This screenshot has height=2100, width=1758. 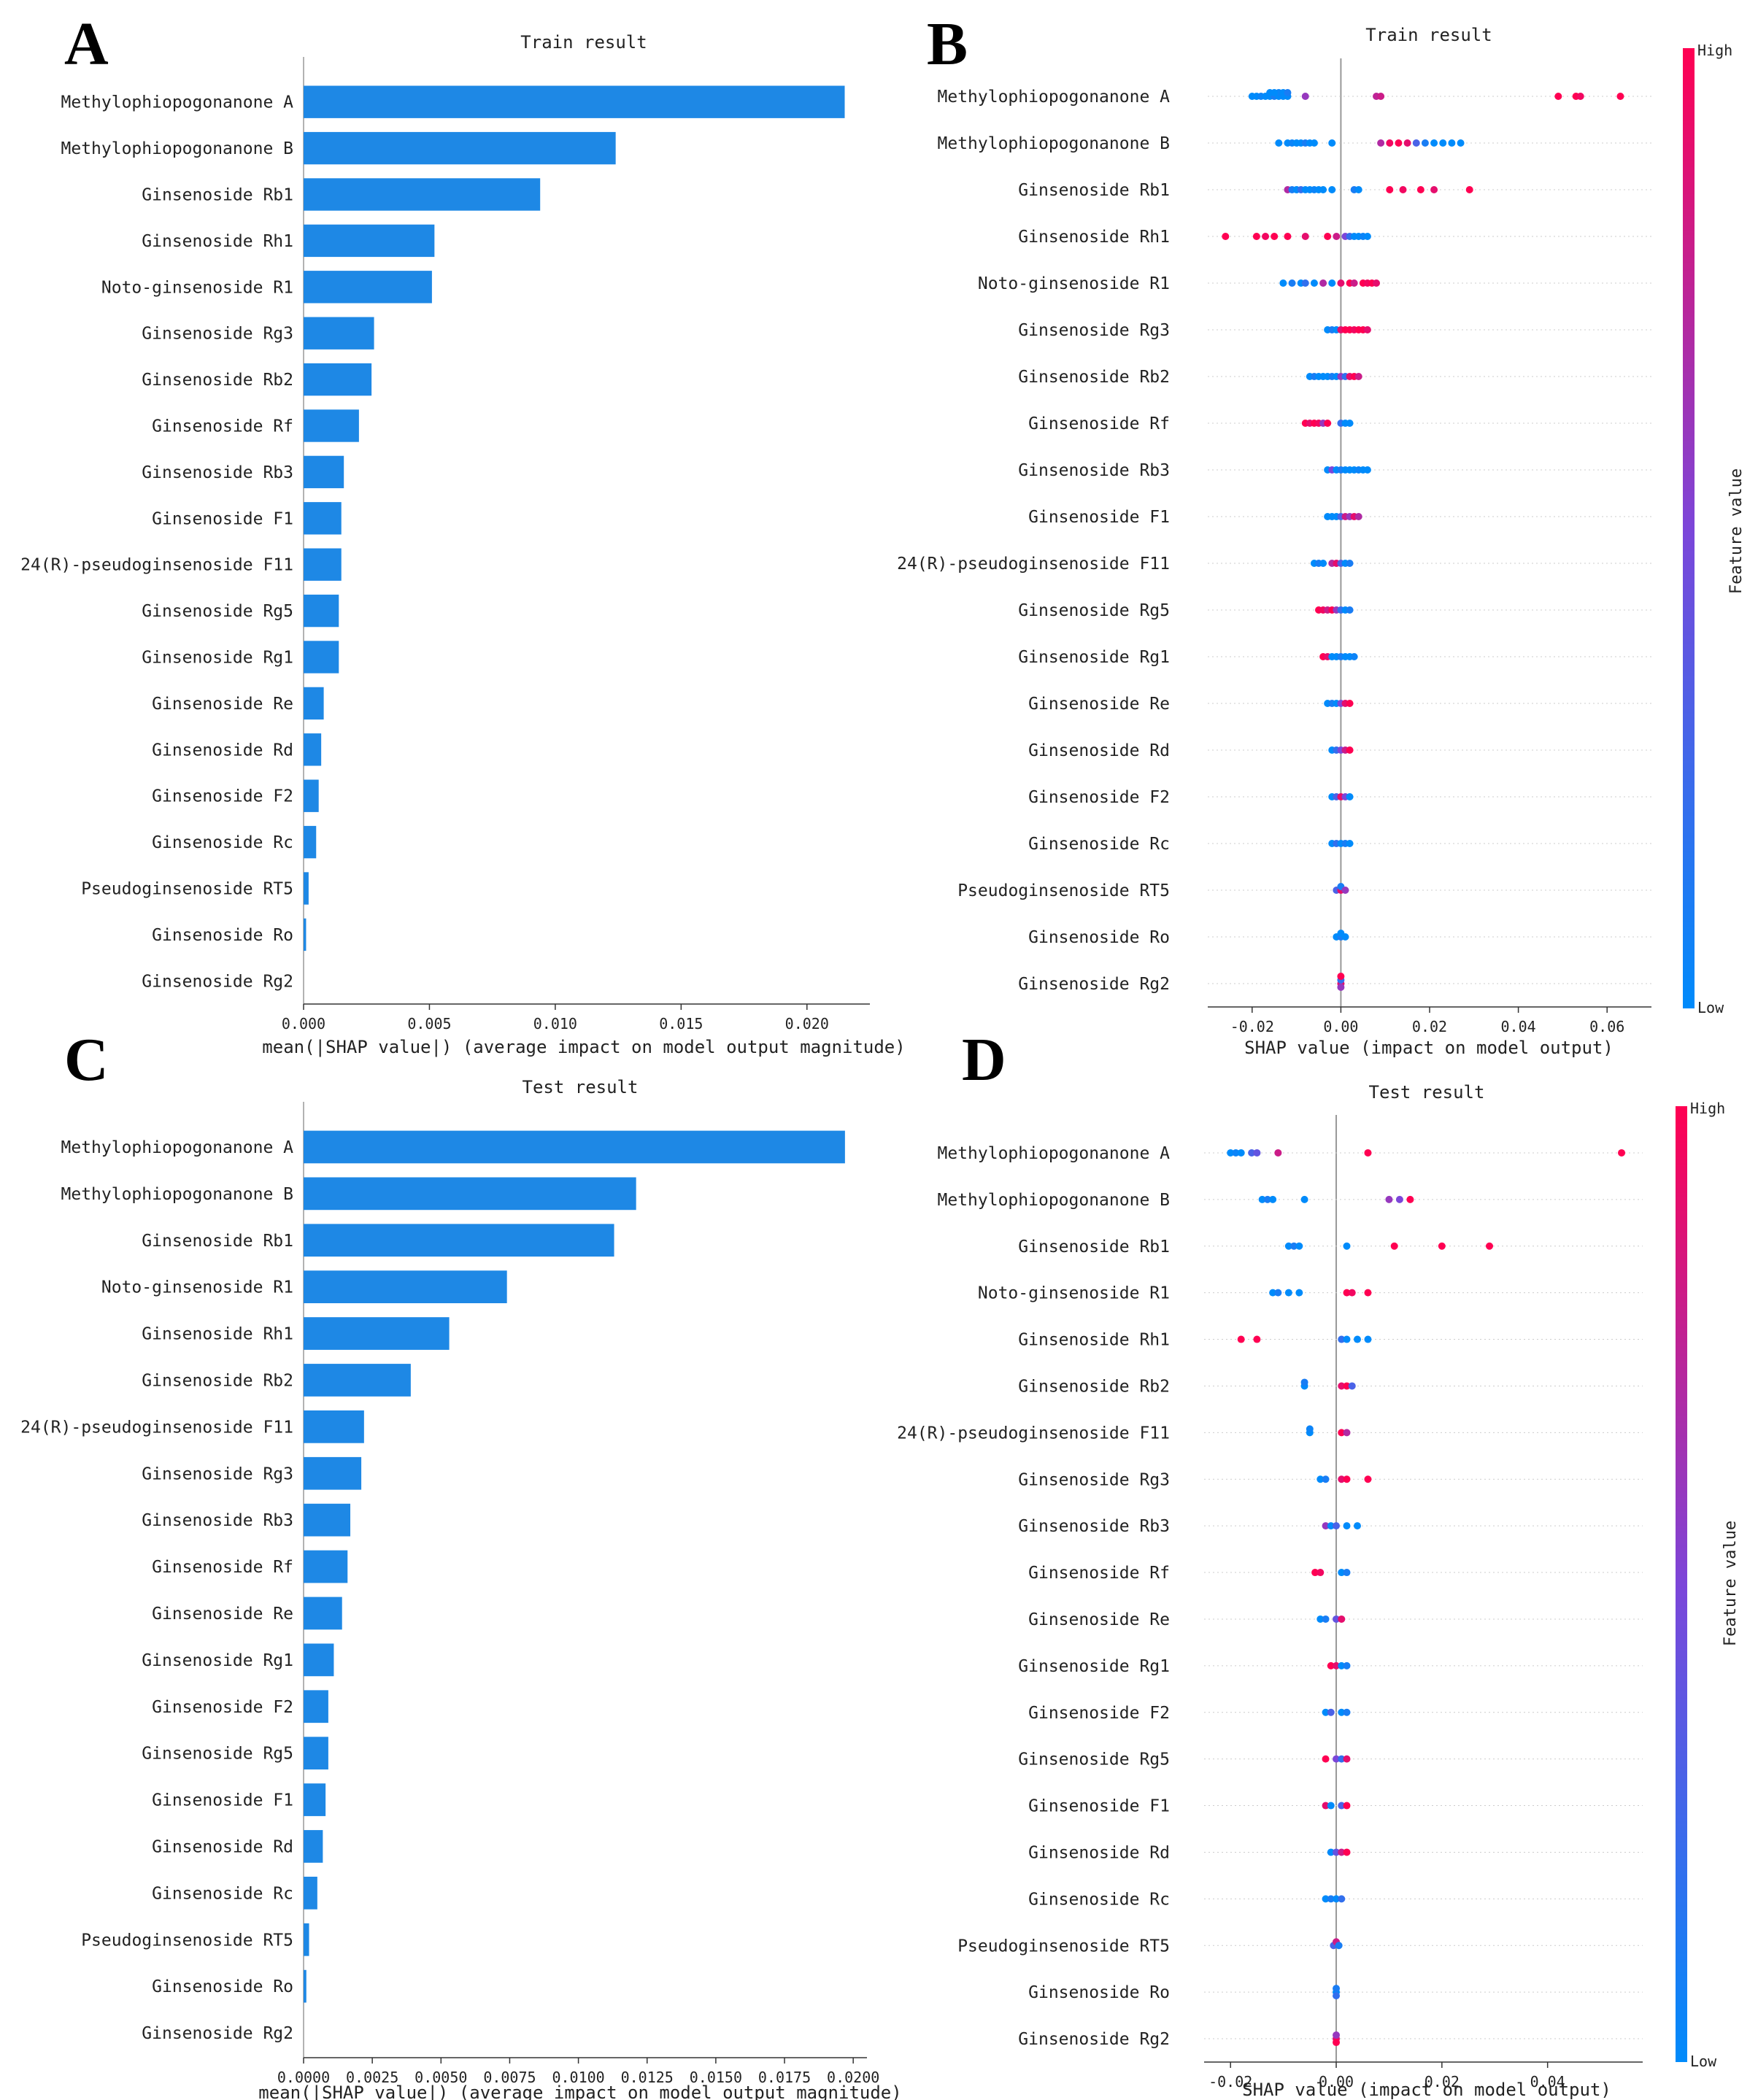 What do you see at coordinates (223, 1707) in the screenshot?
I see `category-label: Ginsenoside F2` at bounding box center [223, 1707].